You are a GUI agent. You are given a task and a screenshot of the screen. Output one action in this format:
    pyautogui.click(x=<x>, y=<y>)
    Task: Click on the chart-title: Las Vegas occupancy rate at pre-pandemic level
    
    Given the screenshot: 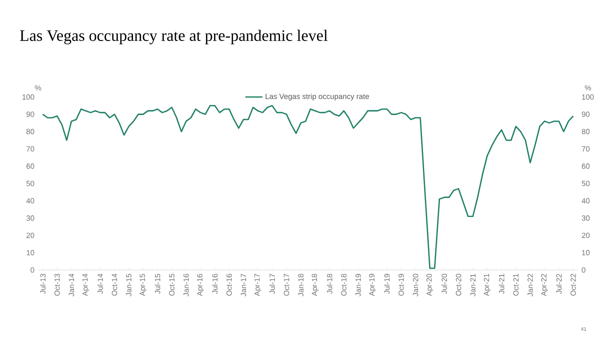 What is the action you would take?
    pyautogui.click(x=174, y=37)
    